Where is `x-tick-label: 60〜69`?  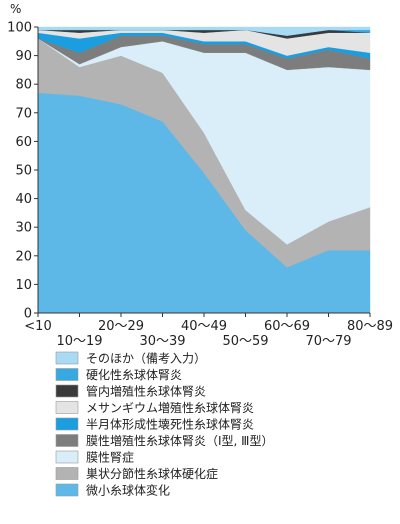 x-tick-label: 60〜69 is located at coordinates (287, 326).